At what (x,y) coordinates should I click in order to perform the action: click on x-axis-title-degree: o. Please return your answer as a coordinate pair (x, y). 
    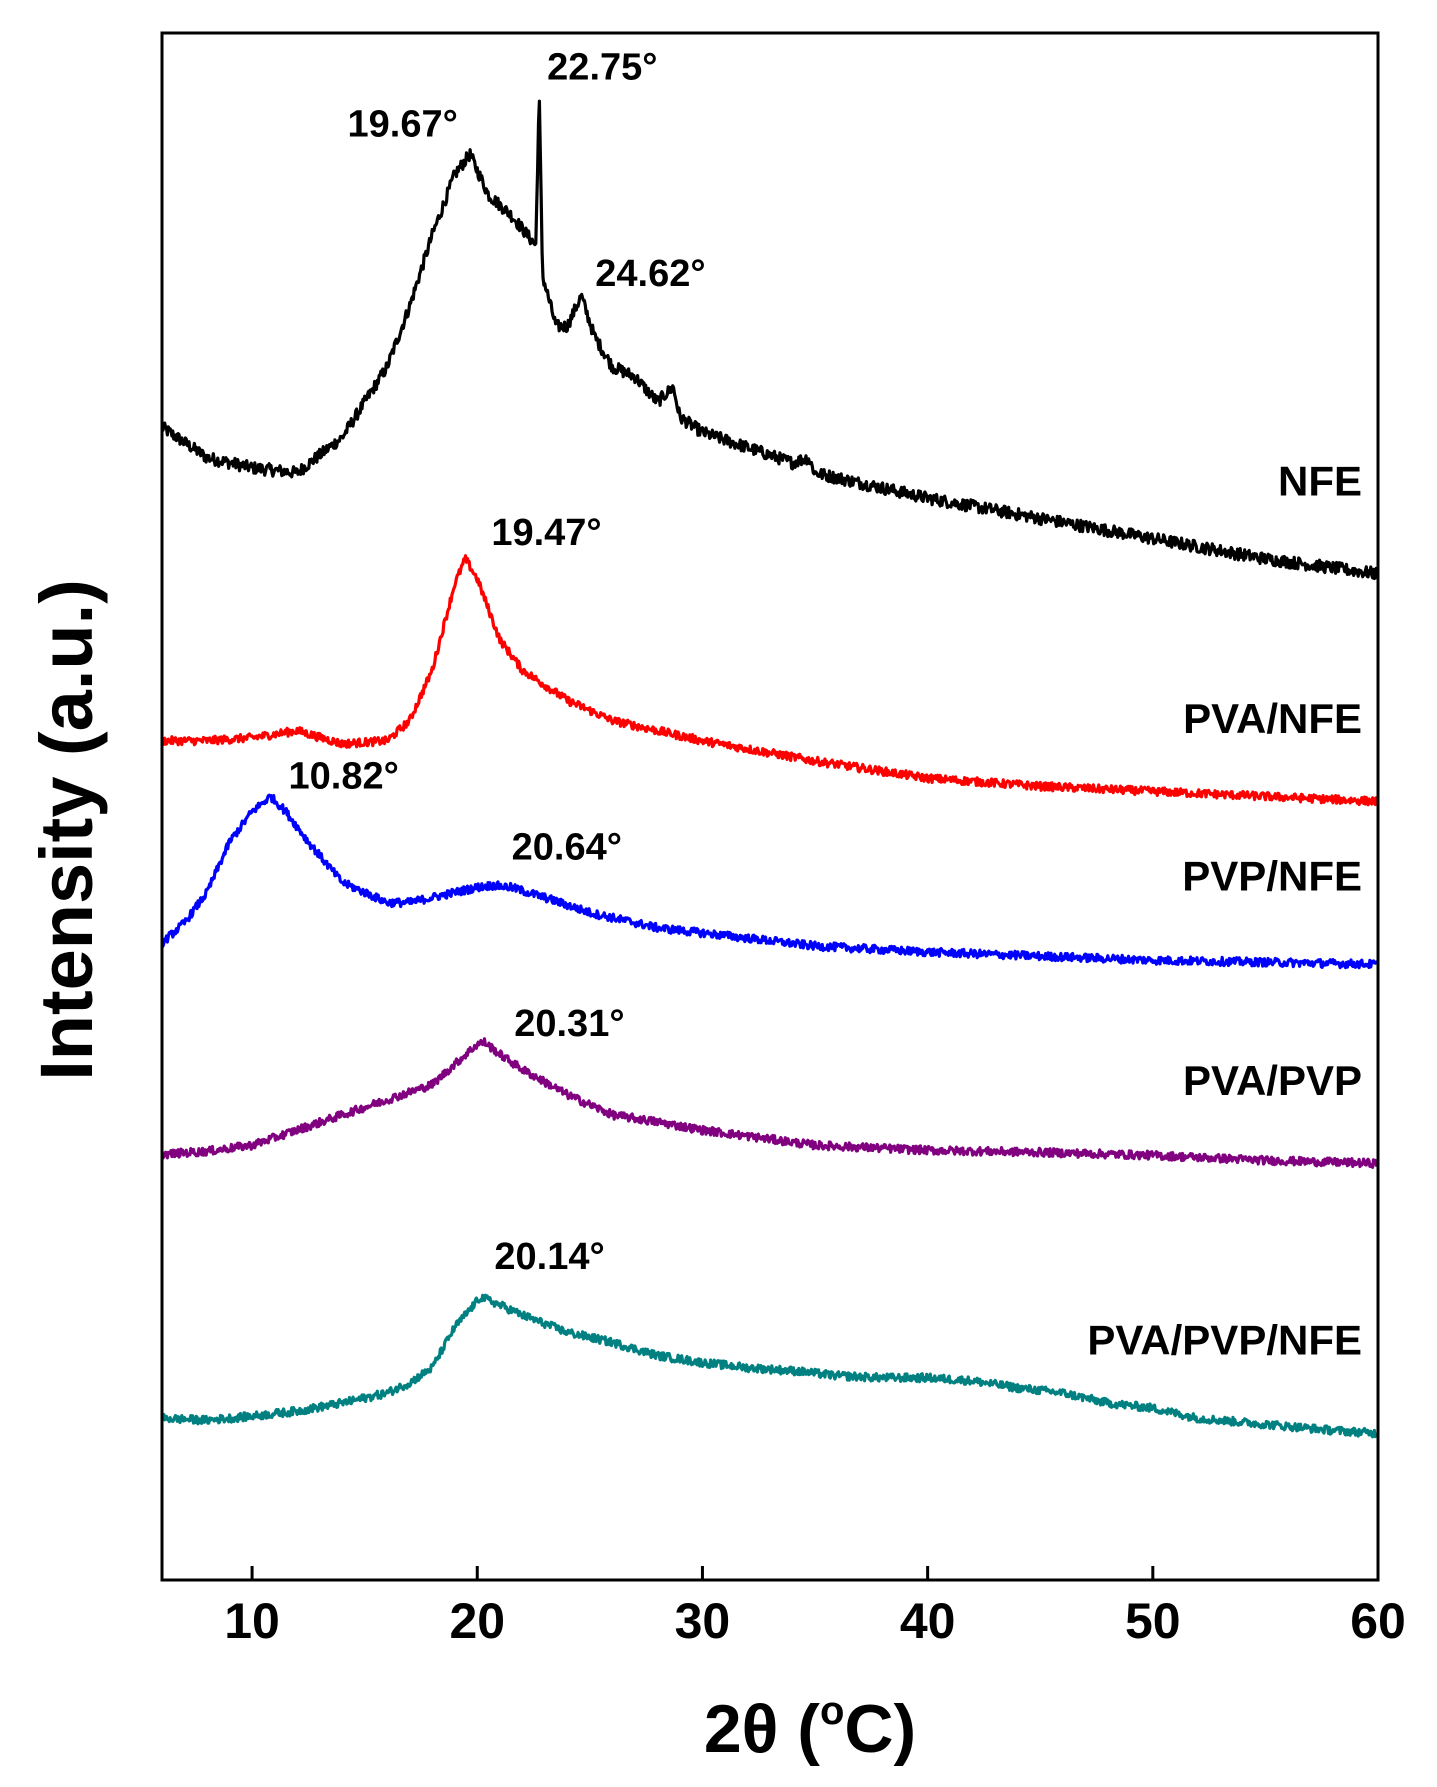
    Looking at the image, I should click on (832, 1711).